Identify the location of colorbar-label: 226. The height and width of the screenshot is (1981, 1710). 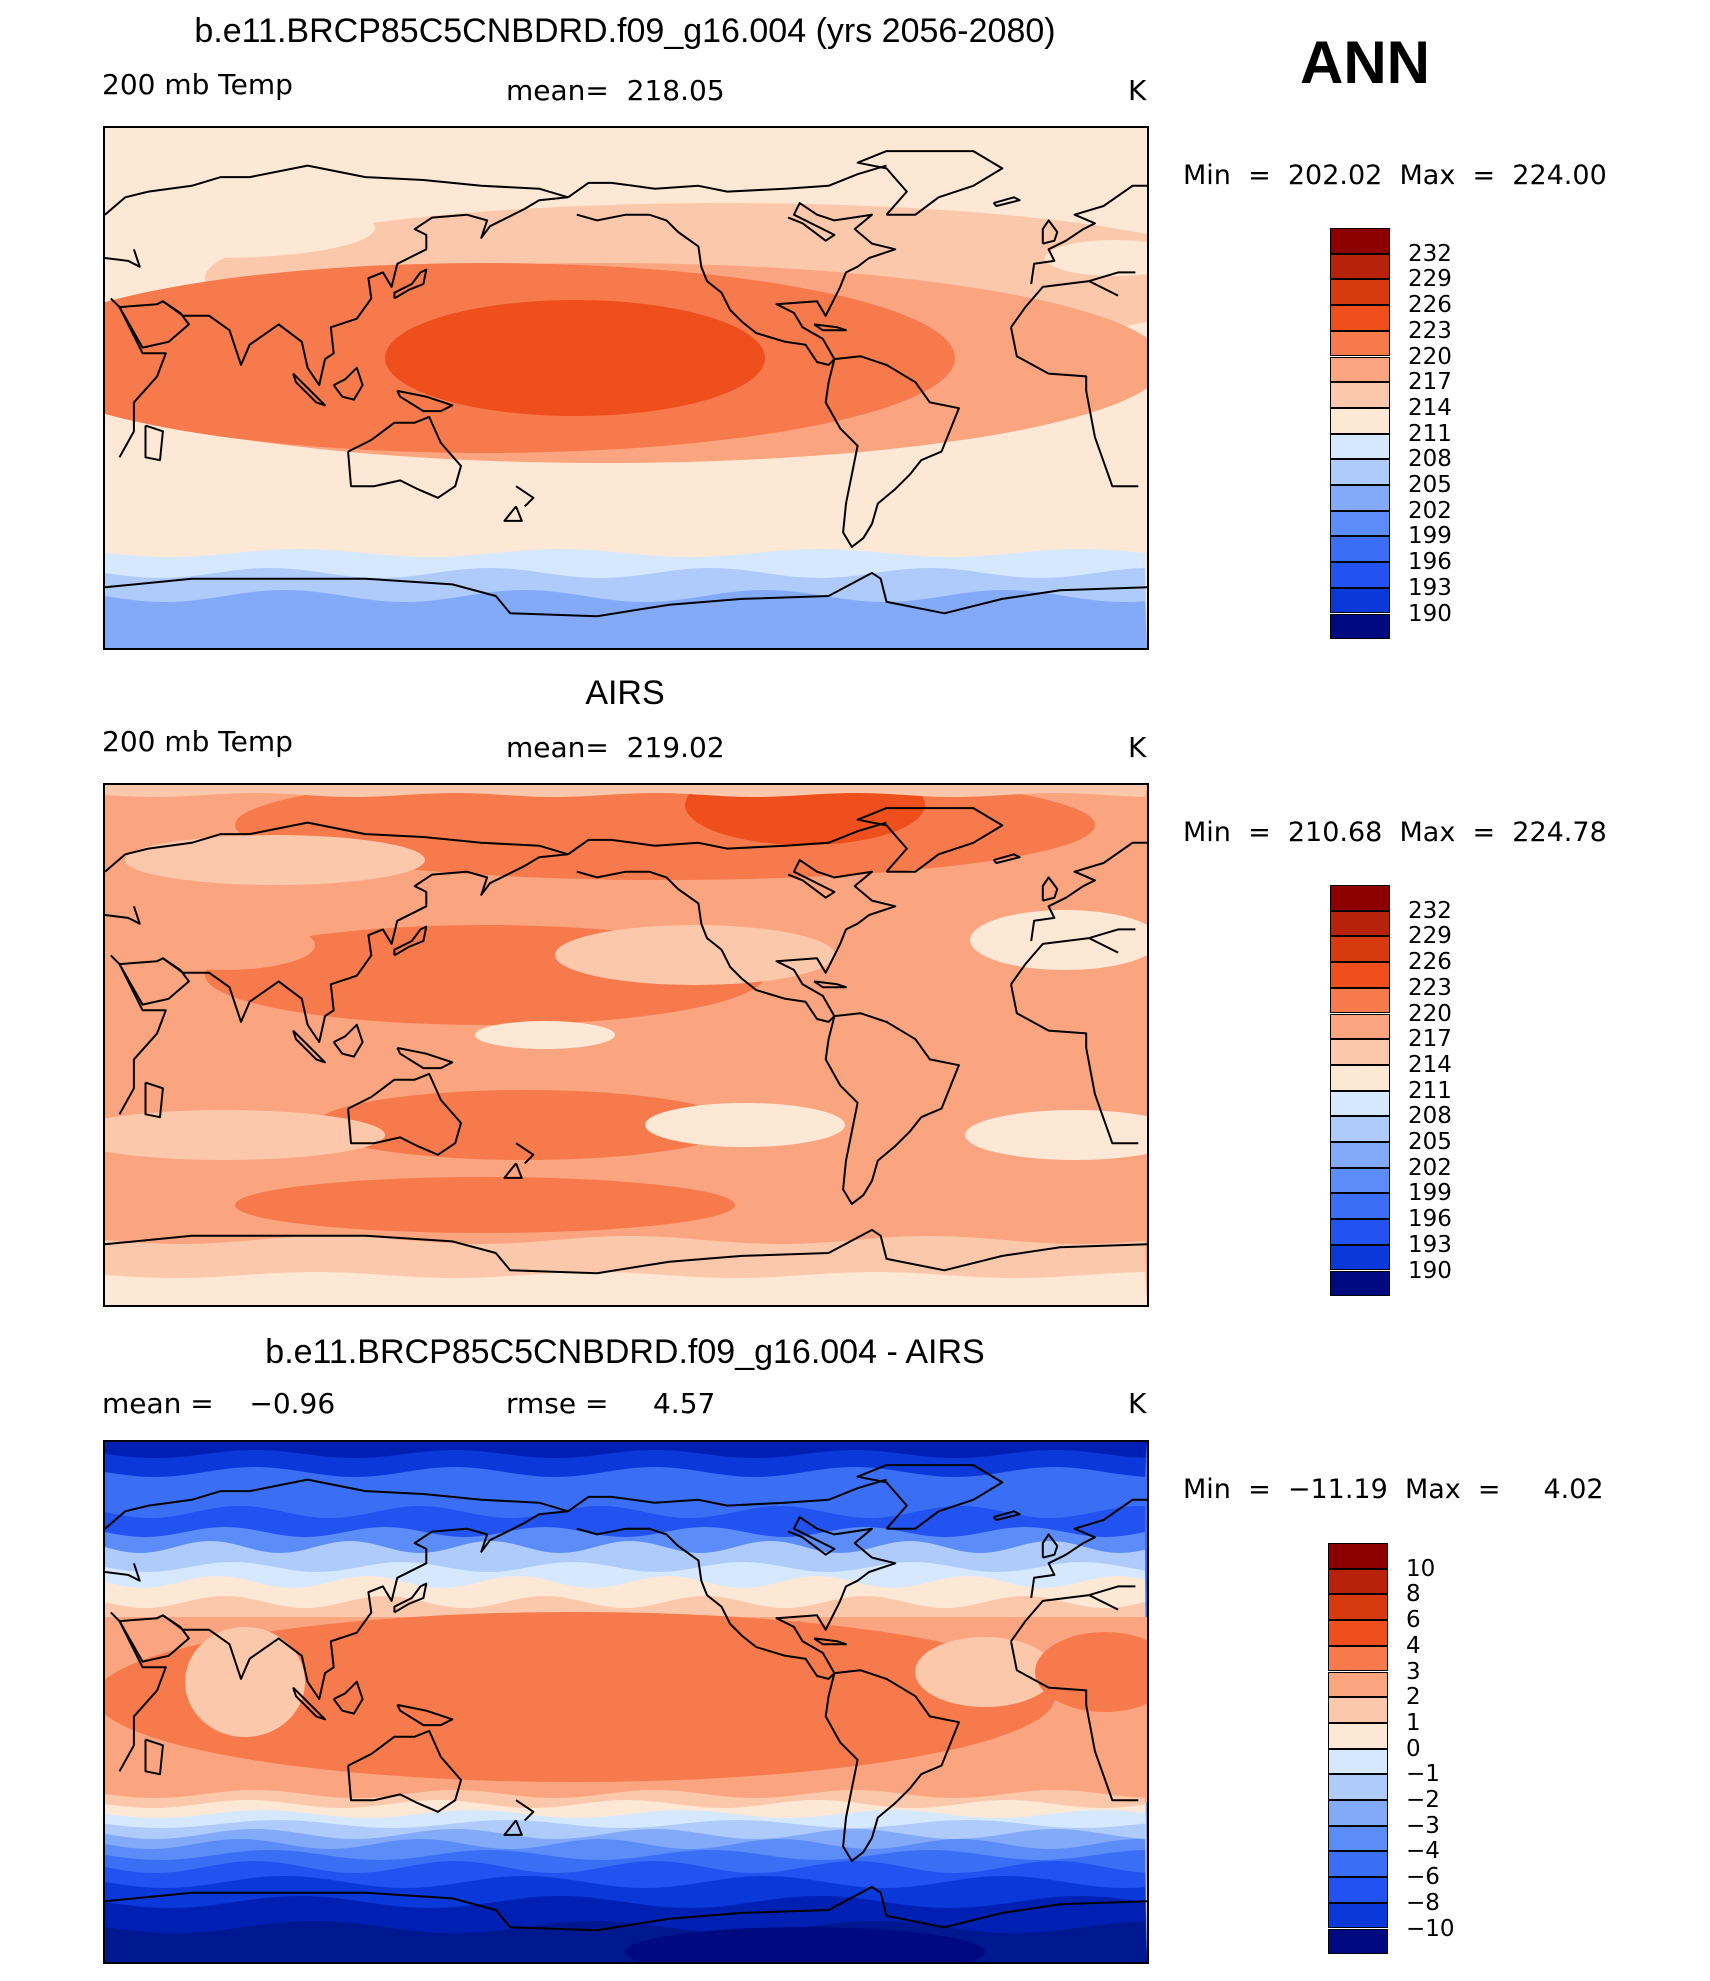
(1430, 305).